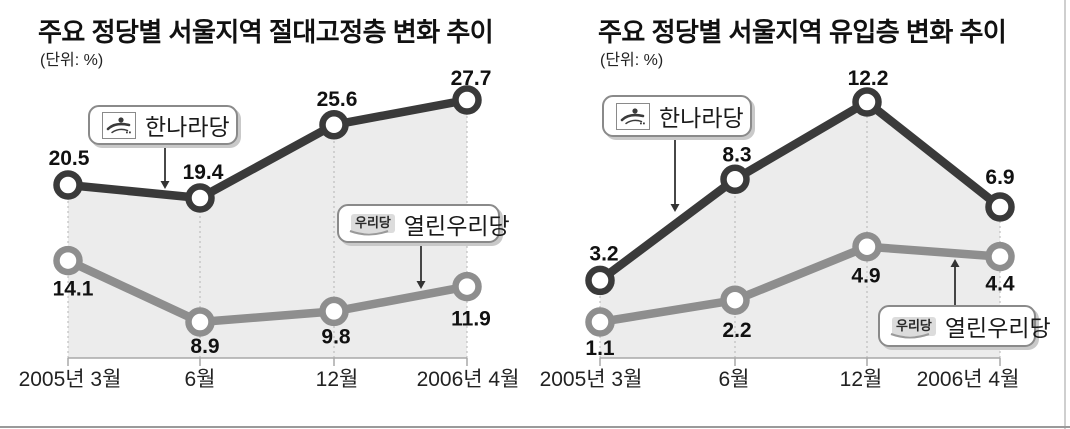 Image resolution: width=1070 pixels, height=429 pixels. I want to click on data-point-value-label: 25.6, so click(337, 99).